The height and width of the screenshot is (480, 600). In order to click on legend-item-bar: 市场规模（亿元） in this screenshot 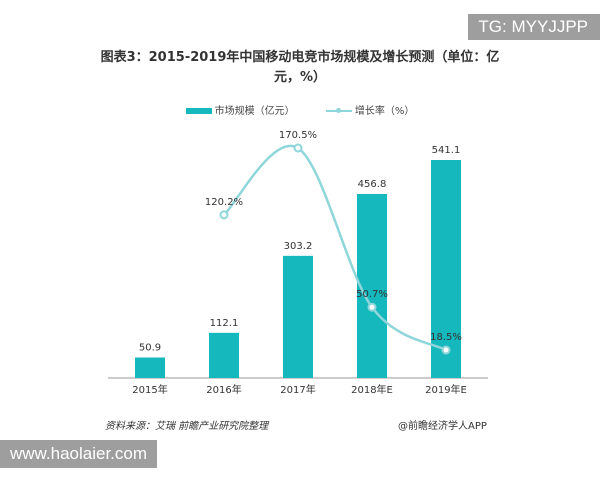, I will do `click(240, 109)`.